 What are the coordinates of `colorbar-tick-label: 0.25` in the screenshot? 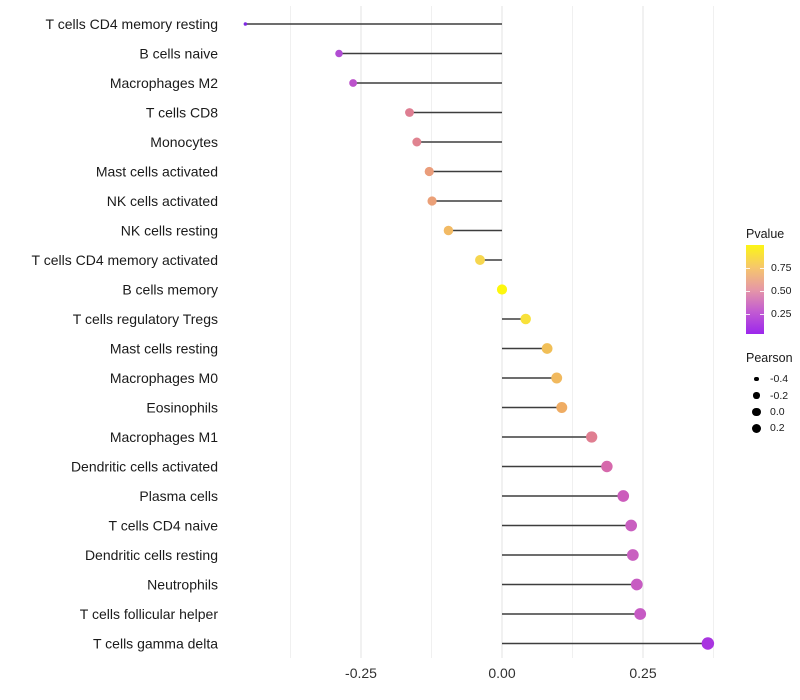 It's located at (781, 313).